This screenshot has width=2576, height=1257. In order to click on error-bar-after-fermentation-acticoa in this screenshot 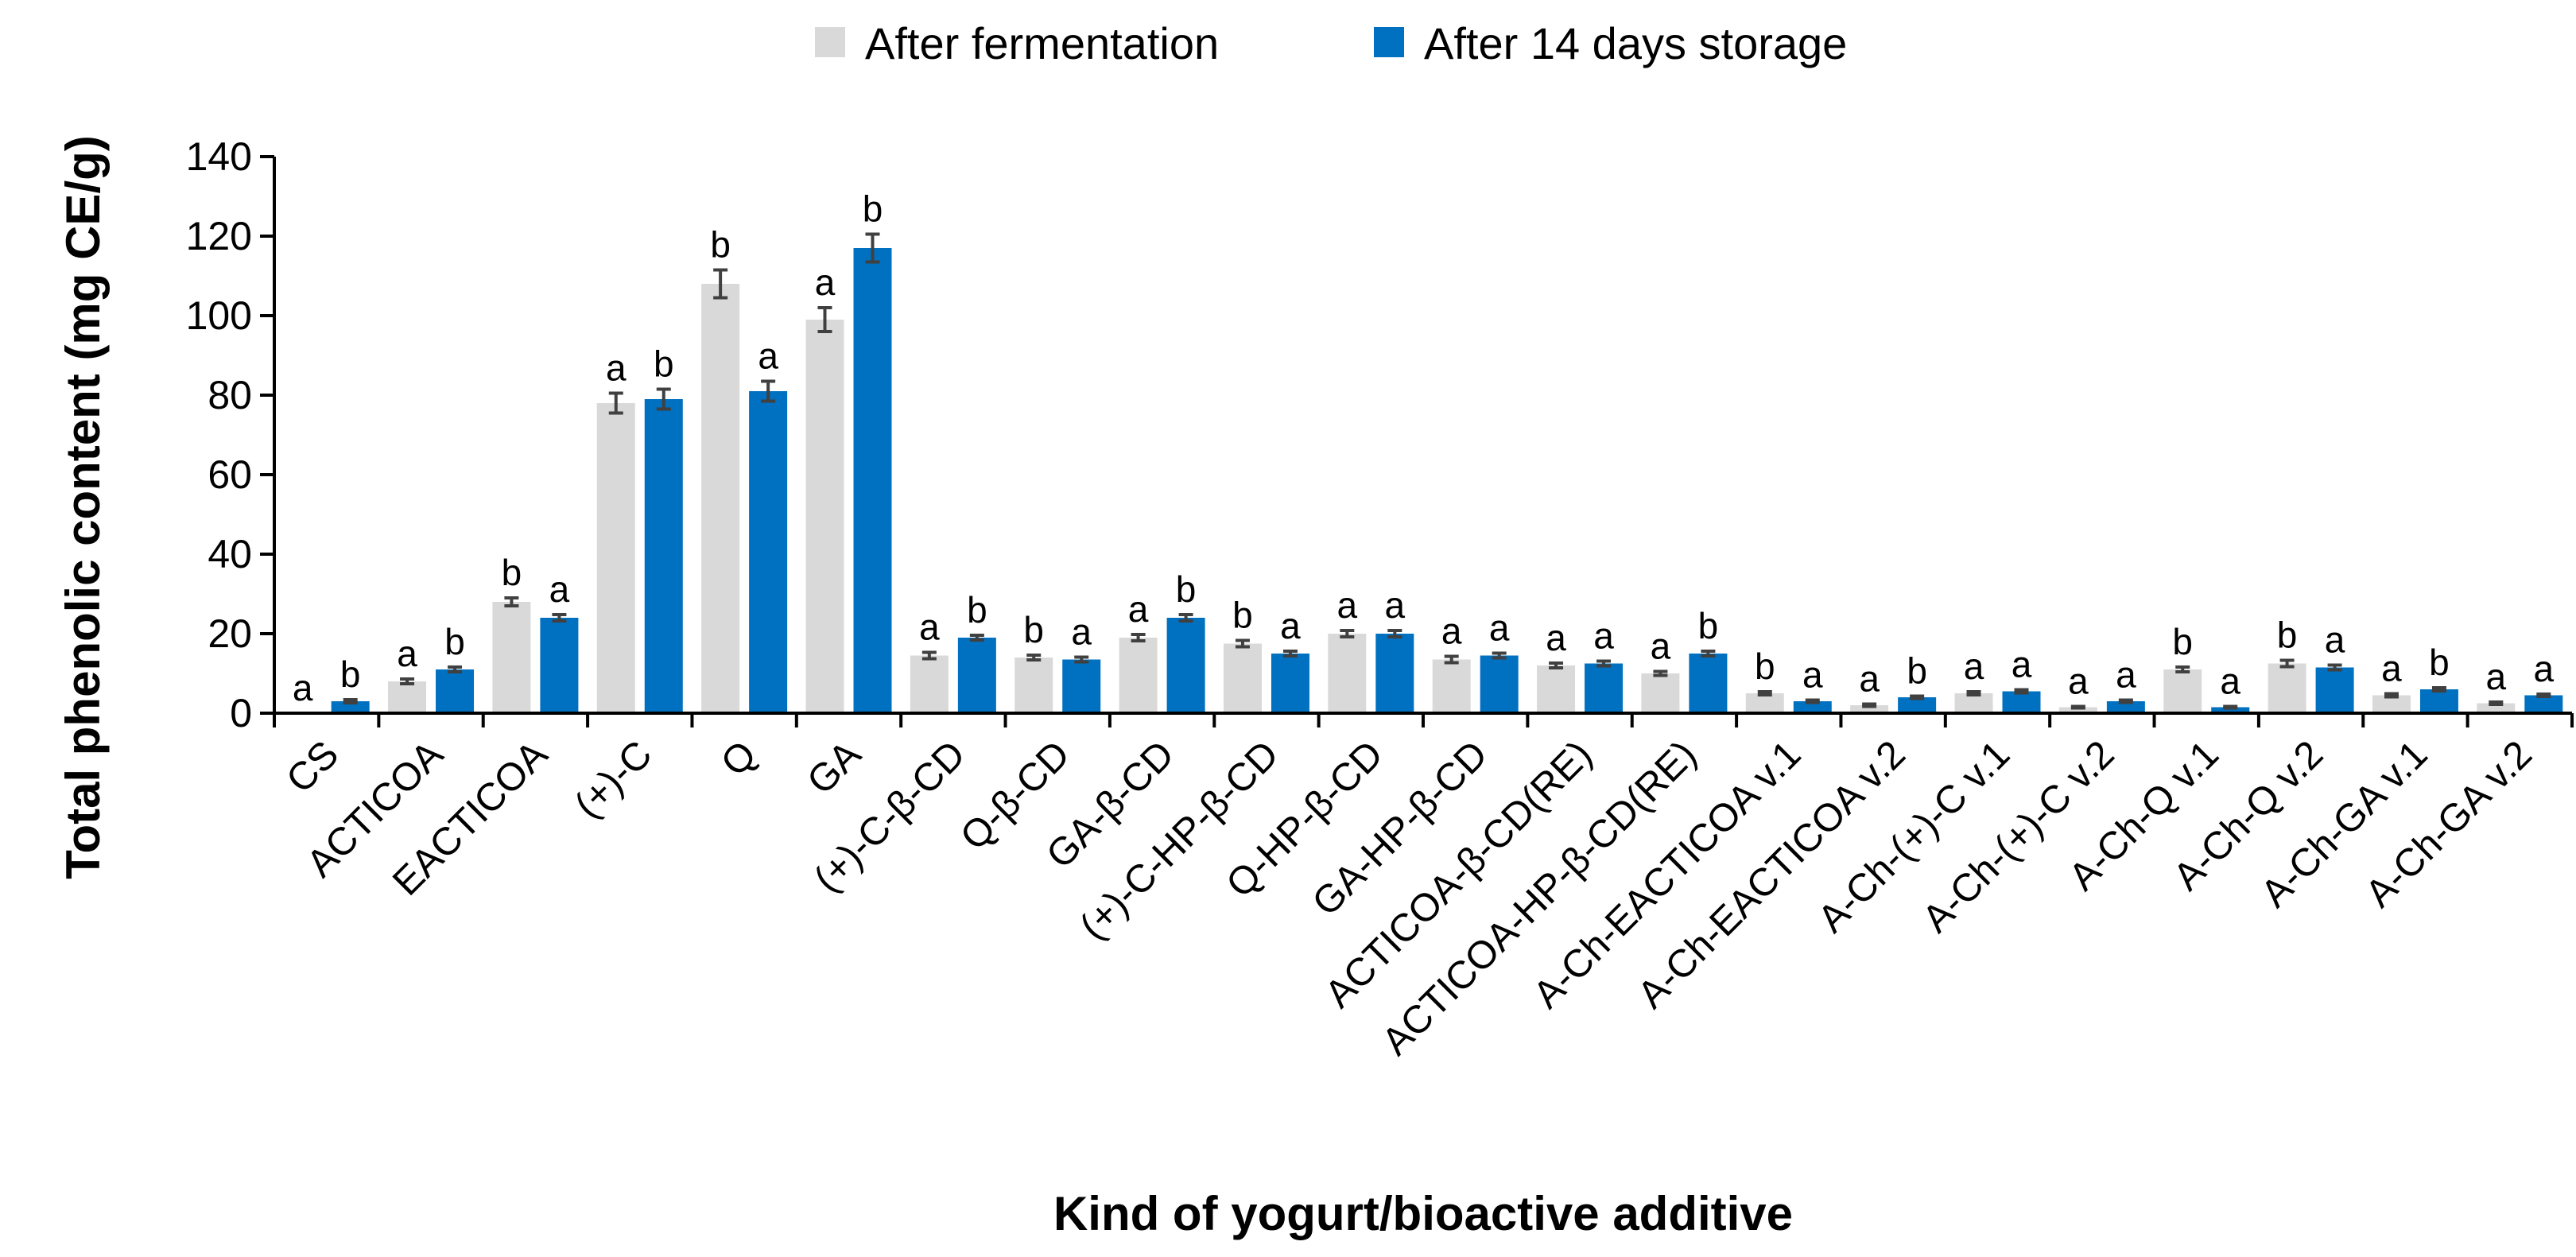, I will do `click(407, 681)`.